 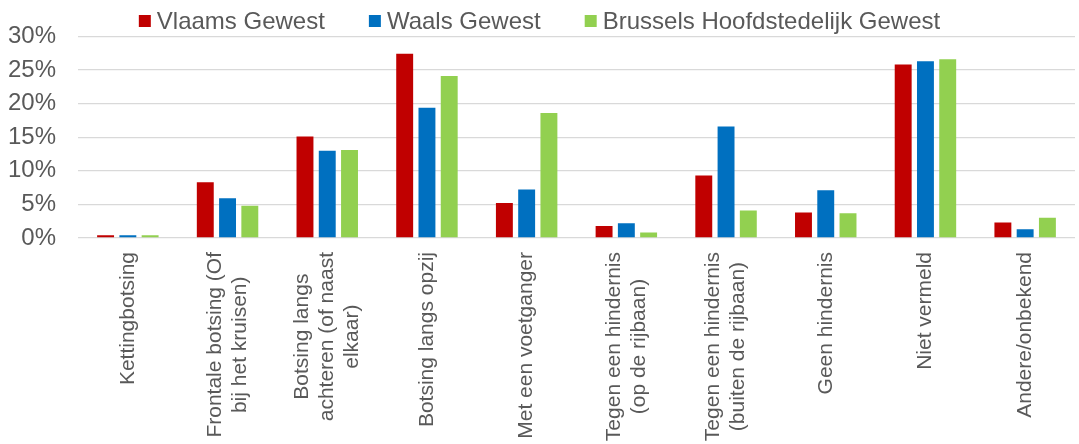 What do you see at coordinates (425, 340) in the screenshot?
I see `x-tick-label: Botsing langs opzij` at bounding box center [425, 340].